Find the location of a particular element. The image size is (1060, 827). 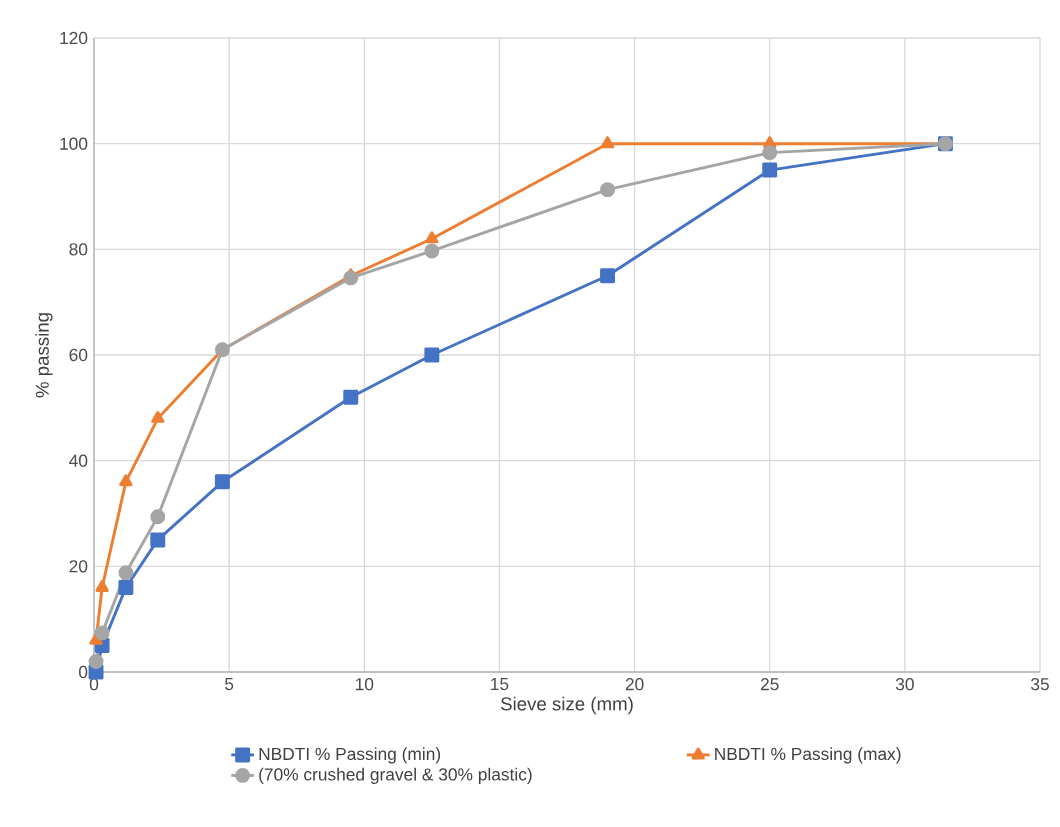

y-tick-label: 0 is located at coordinates (83, 672).